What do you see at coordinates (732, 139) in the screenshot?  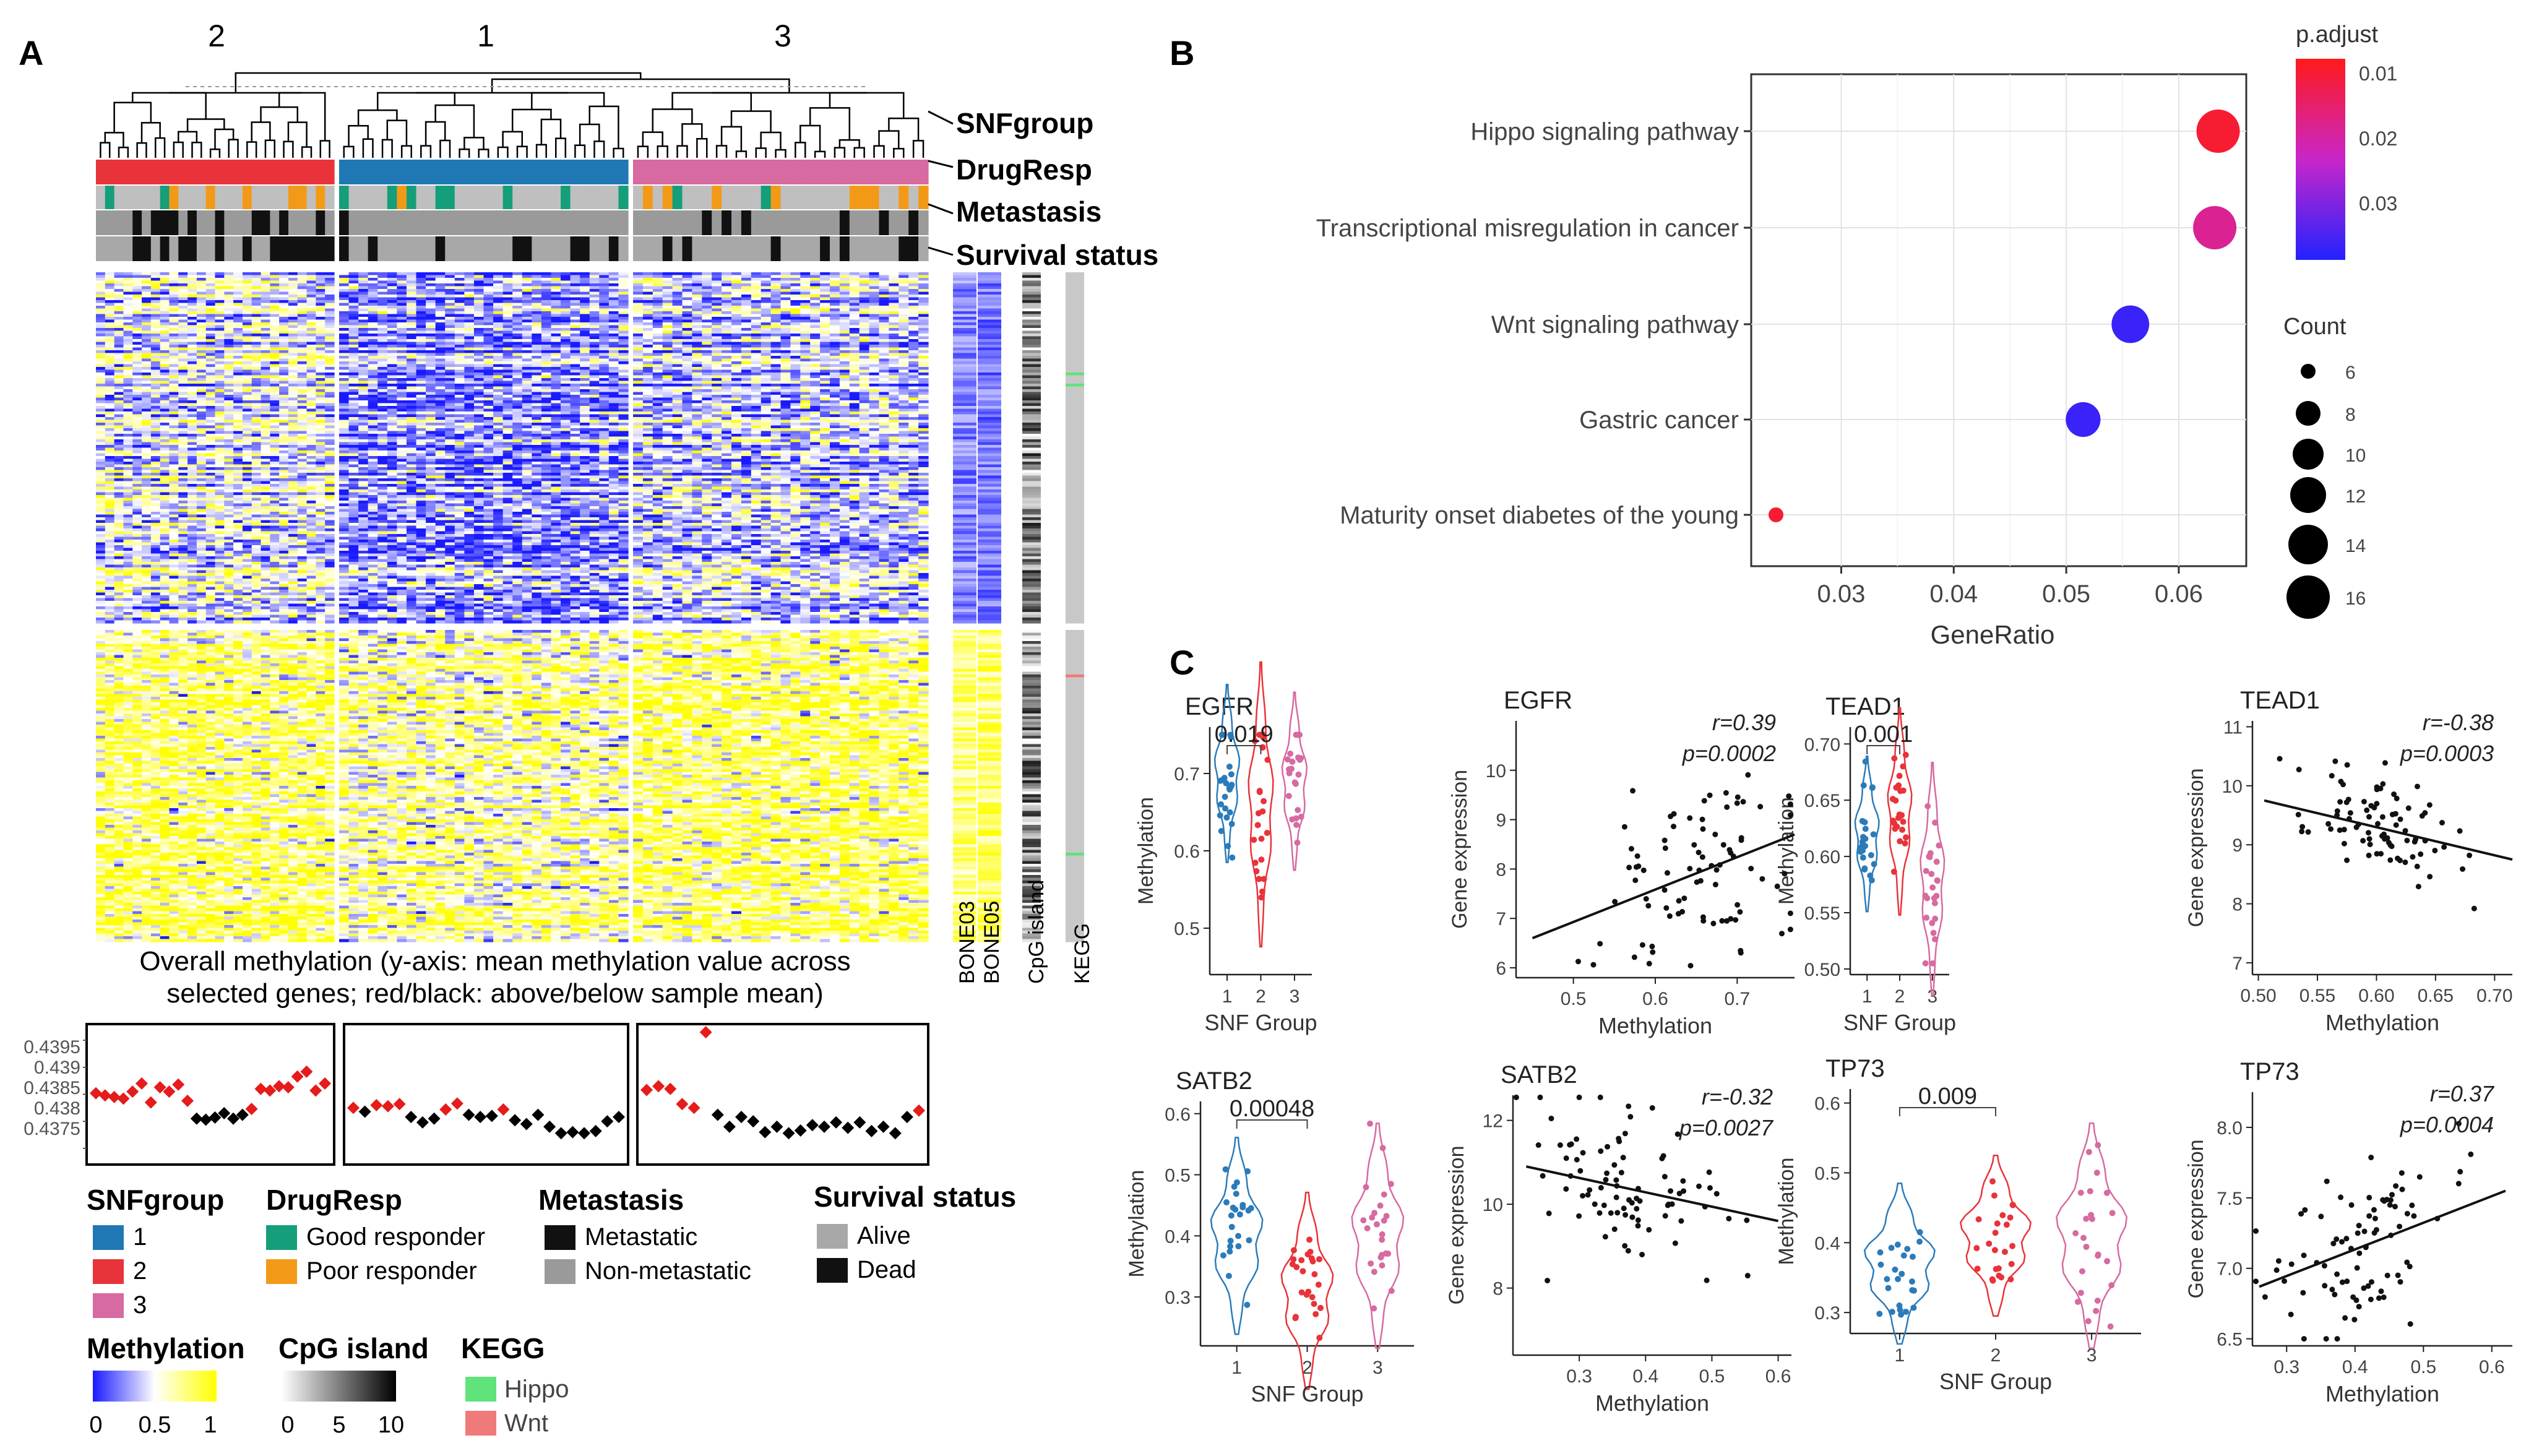 I see `dendrogram-branch` at bounding box center [732, 139].